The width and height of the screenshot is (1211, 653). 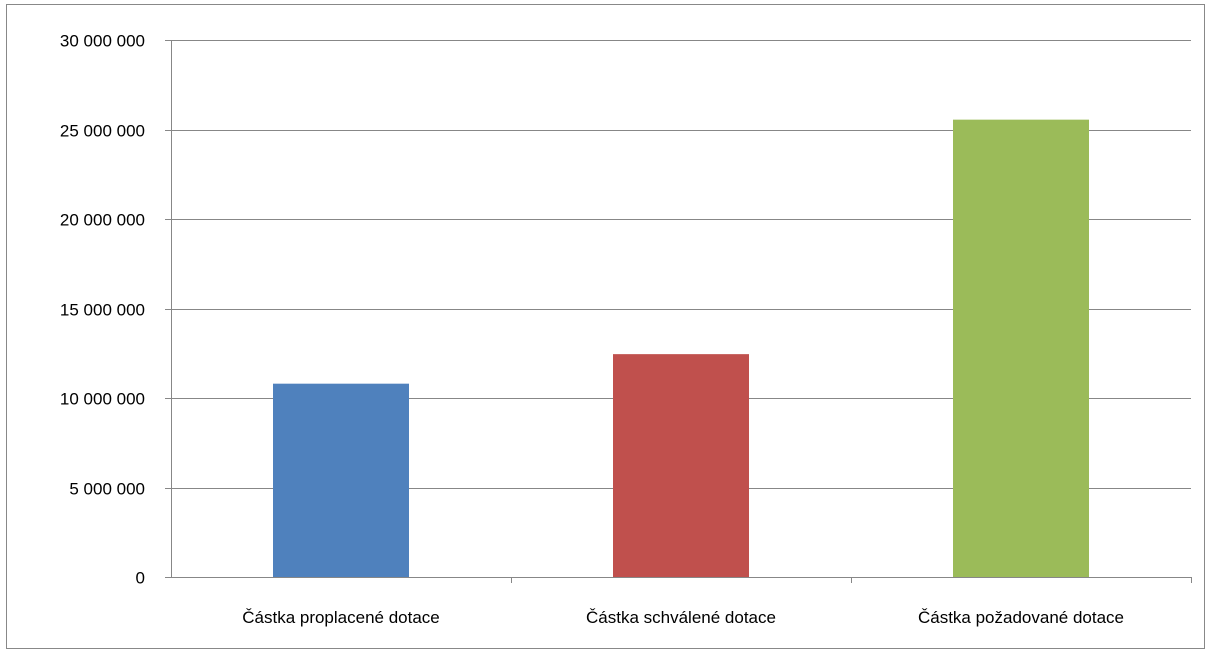 I want to click on y-tick-label: 10 000 000, so click(x=102, y=399).